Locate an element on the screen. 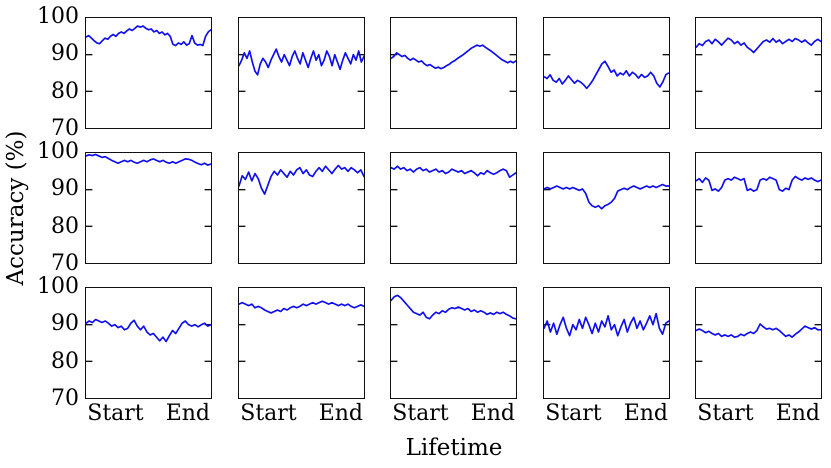 The width and height of the screenshot is (831, 468). subplot-r3-c1 is located at coordinates (148, 343).